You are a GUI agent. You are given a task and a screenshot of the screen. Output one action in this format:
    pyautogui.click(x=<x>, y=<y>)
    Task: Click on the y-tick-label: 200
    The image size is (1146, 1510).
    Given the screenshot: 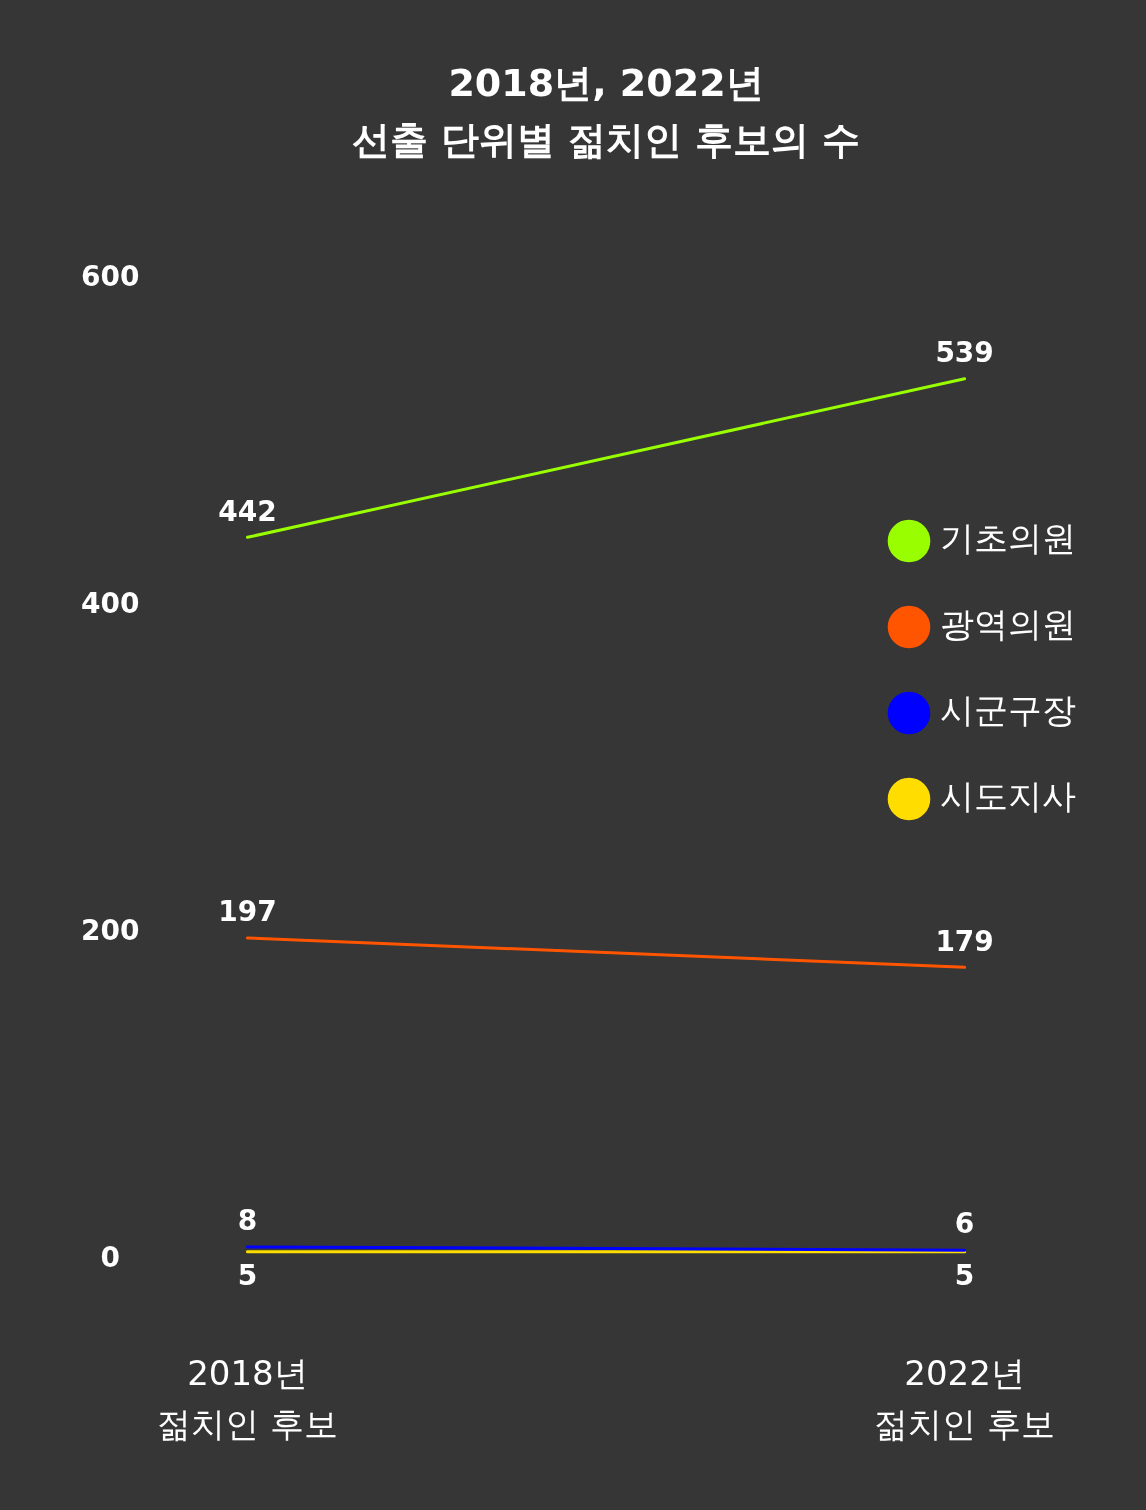 What is the action you would take?
    pyautogui.click(x=110, y=931)
    